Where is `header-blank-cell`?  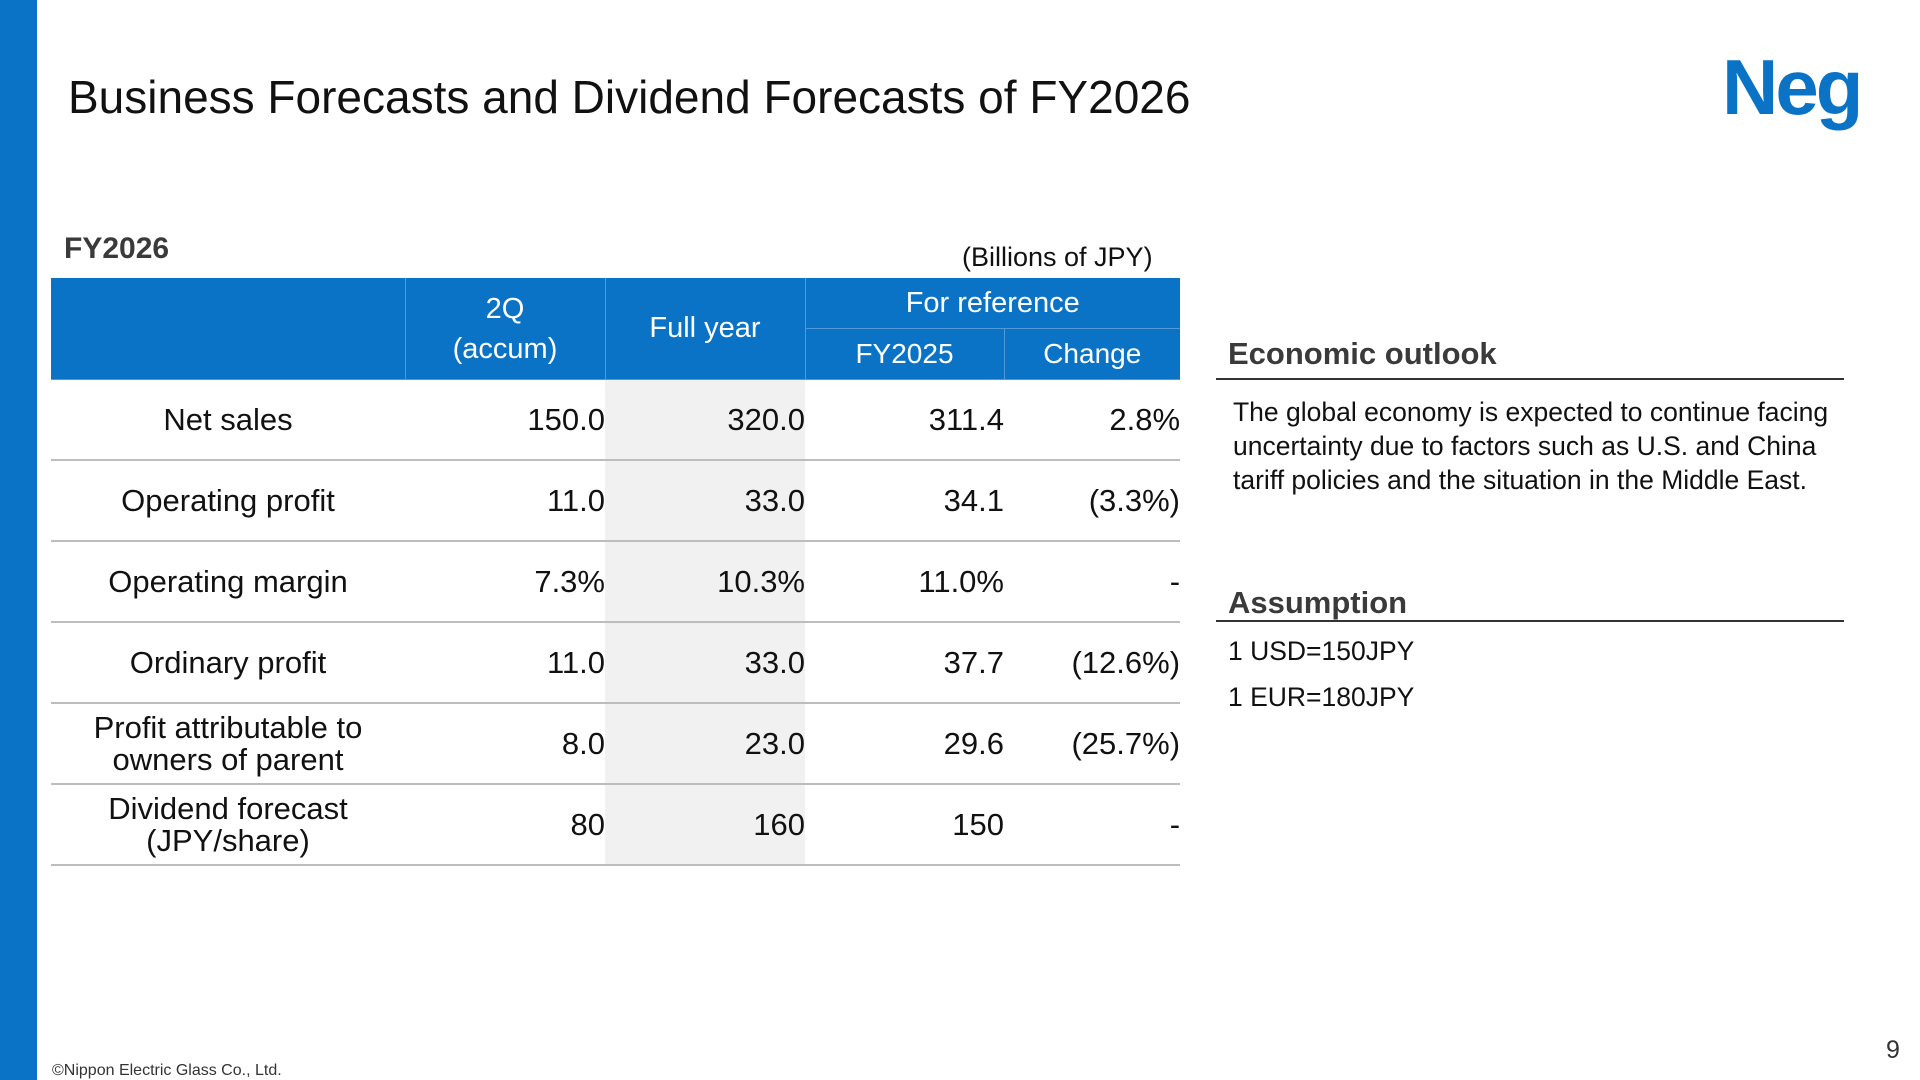
header-blank-cell is located at coordinates (228, 329).